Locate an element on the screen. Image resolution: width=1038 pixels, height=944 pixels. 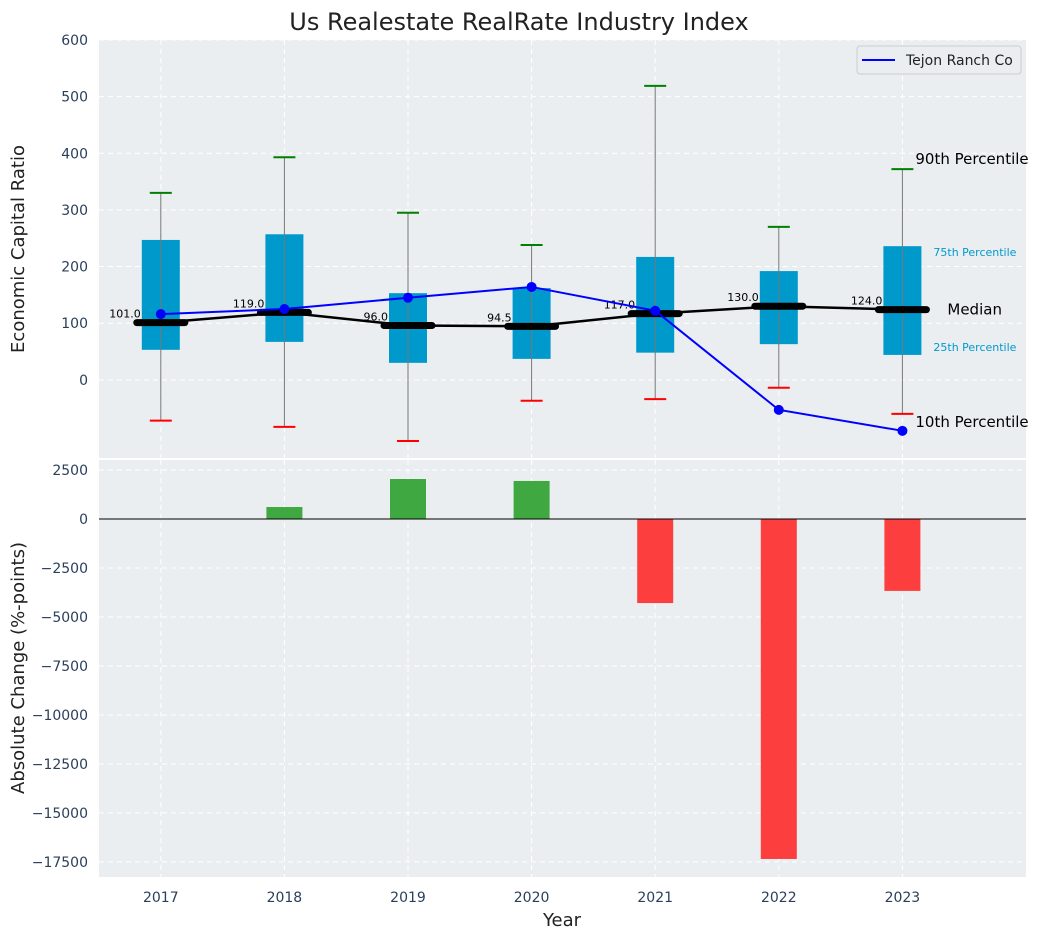
top-y-tick-label: 300 is located at coordinates (74, 211).